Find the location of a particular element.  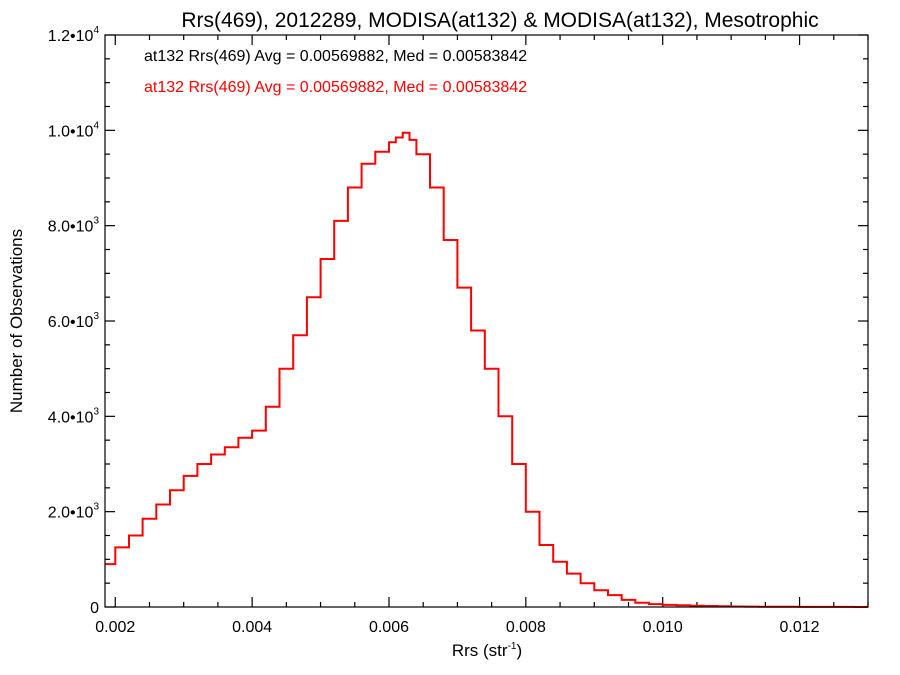

x-tick-label: 0.004 is located at coordinates (252, 627).